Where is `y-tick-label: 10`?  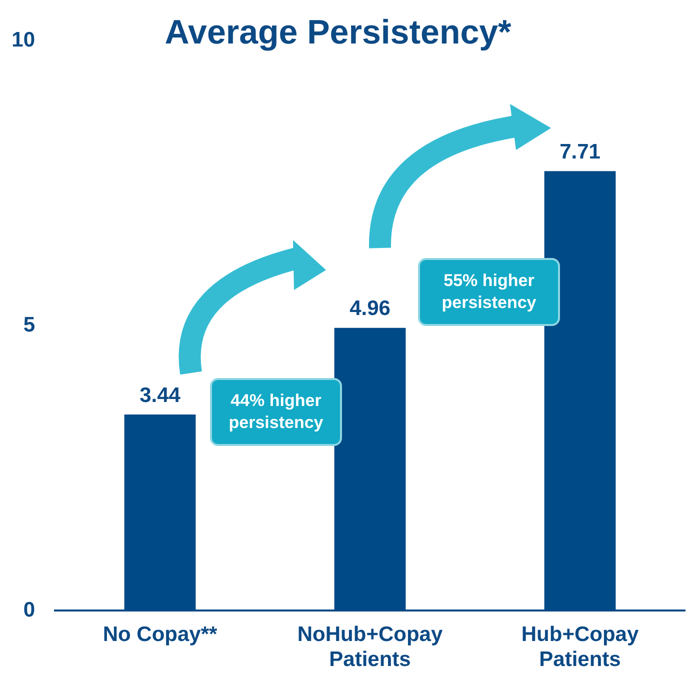 y-tick-label: 10 is located at coordinates (23, 40).